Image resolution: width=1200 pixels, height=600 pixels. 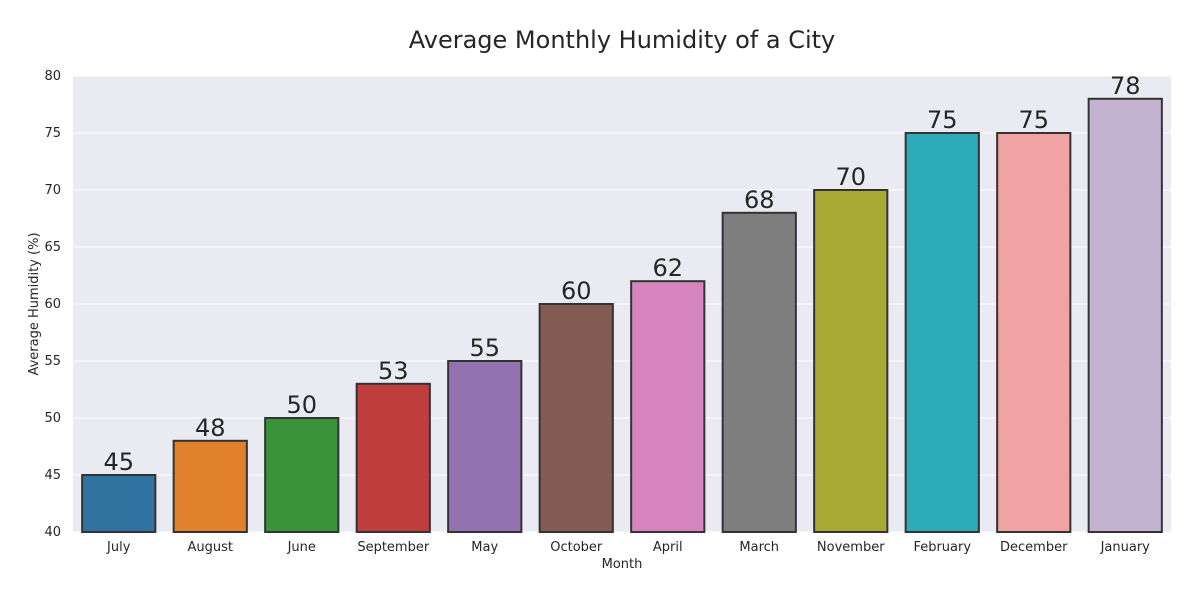 I want to click on bar-october, so click(x=576, y=418).